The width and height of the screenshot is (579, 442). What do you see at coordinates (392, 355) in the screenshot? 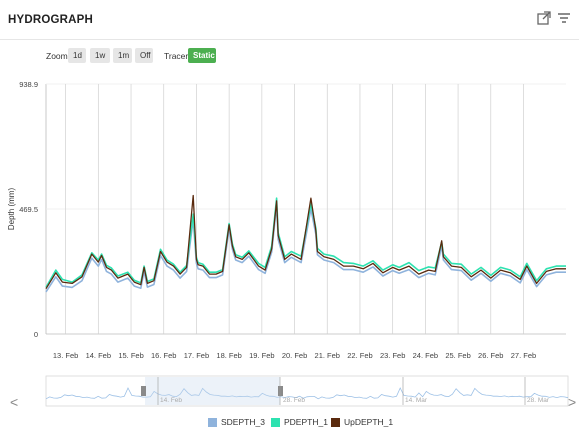
I see `x-tick-label: 23. Feb` at bounding box center [392, 355].